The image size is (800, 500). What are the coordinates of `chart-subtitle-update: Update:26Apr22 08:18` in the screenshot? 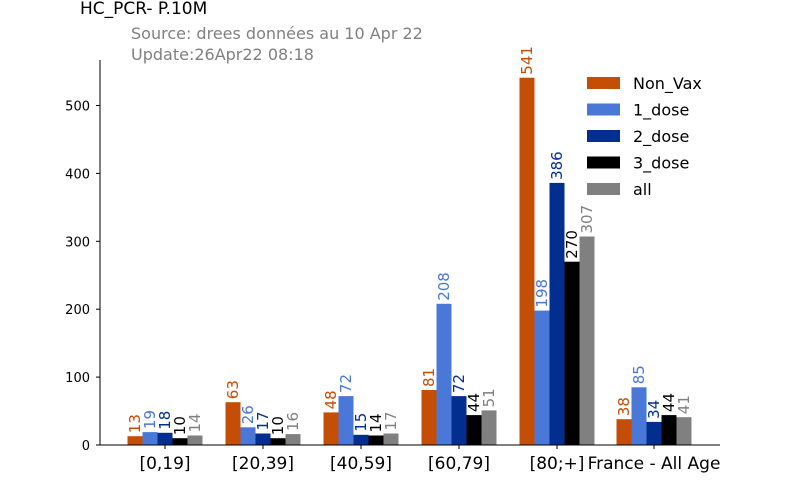 It's located at (222, 54).